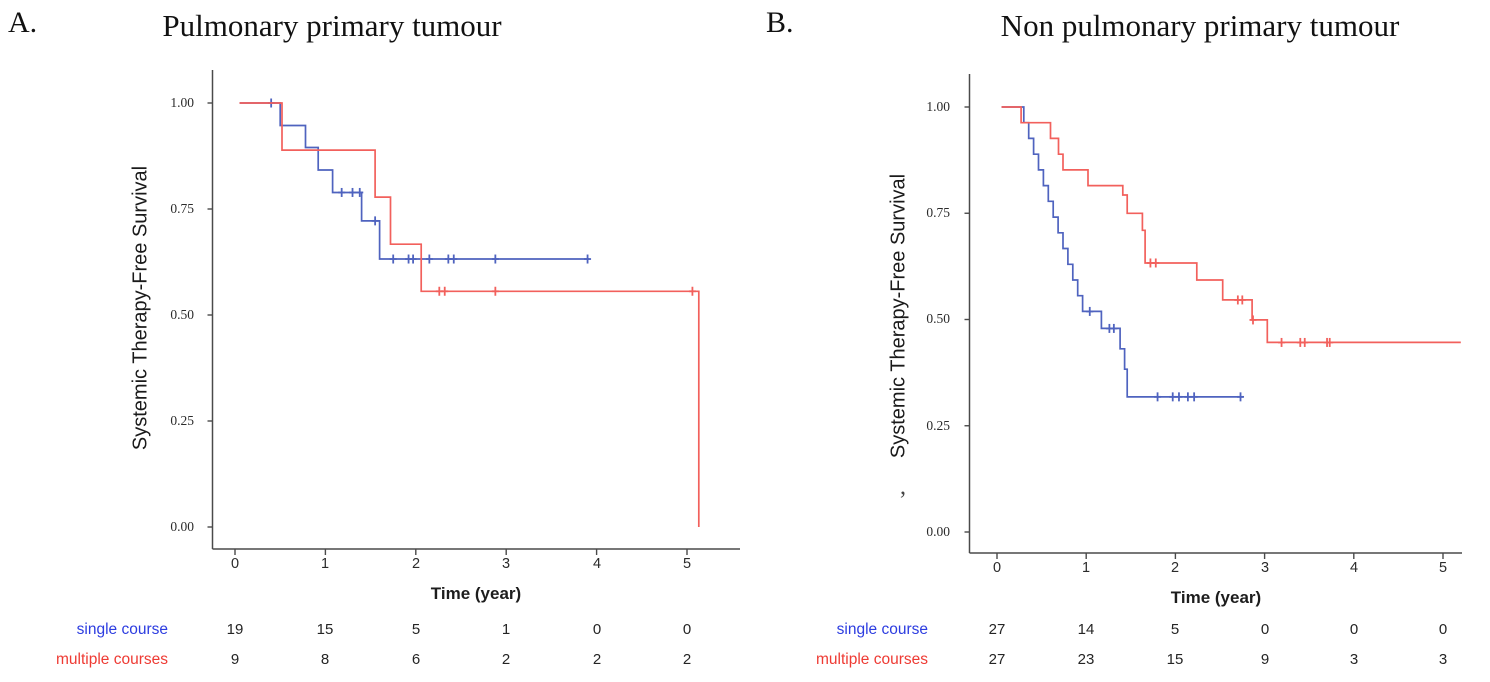 The height and width of the screenshot is (682, 1490). I want to click on panel-b-xtick: 2, so click(1175, 568).